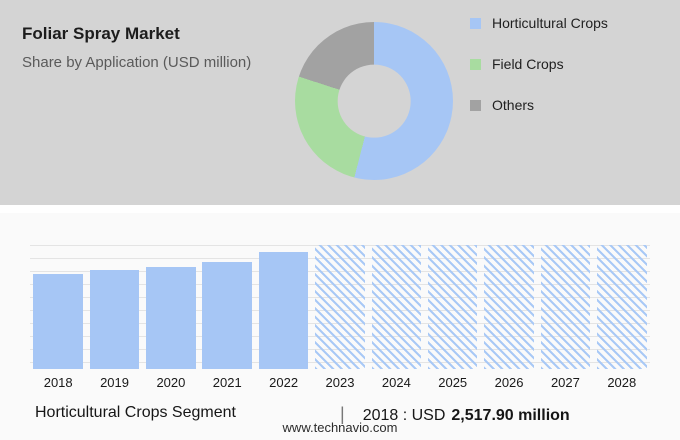 The height and width of the screenshot is (440, 680). I want to click on bar-2025, so click(452, 307).